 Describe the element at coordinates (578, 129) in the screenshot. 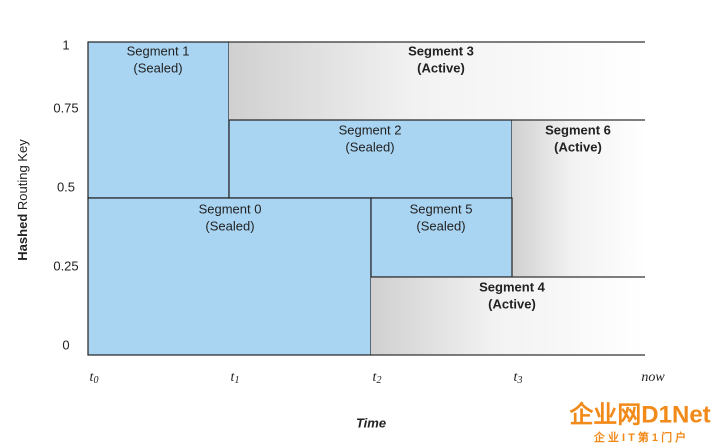

I see `segment-name: Segment 6` at that location.